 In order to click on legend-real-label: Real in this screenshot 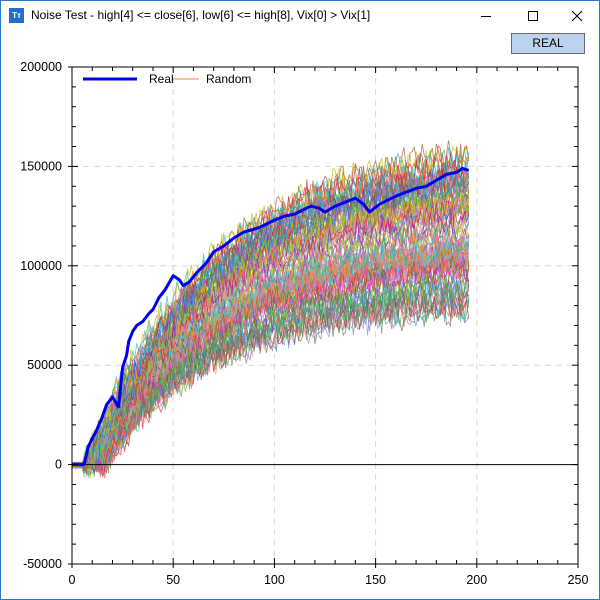, I will do `click(161, 79)`.